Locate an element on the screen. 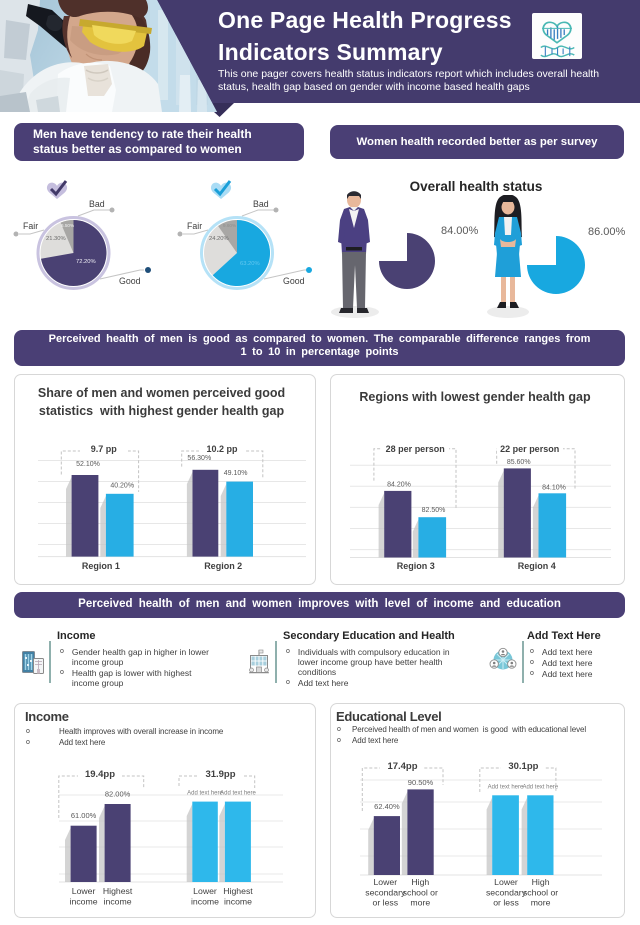 This screenshot has height=925, width=640. svg-text: 49.10% is located at coordinates (236, 473).